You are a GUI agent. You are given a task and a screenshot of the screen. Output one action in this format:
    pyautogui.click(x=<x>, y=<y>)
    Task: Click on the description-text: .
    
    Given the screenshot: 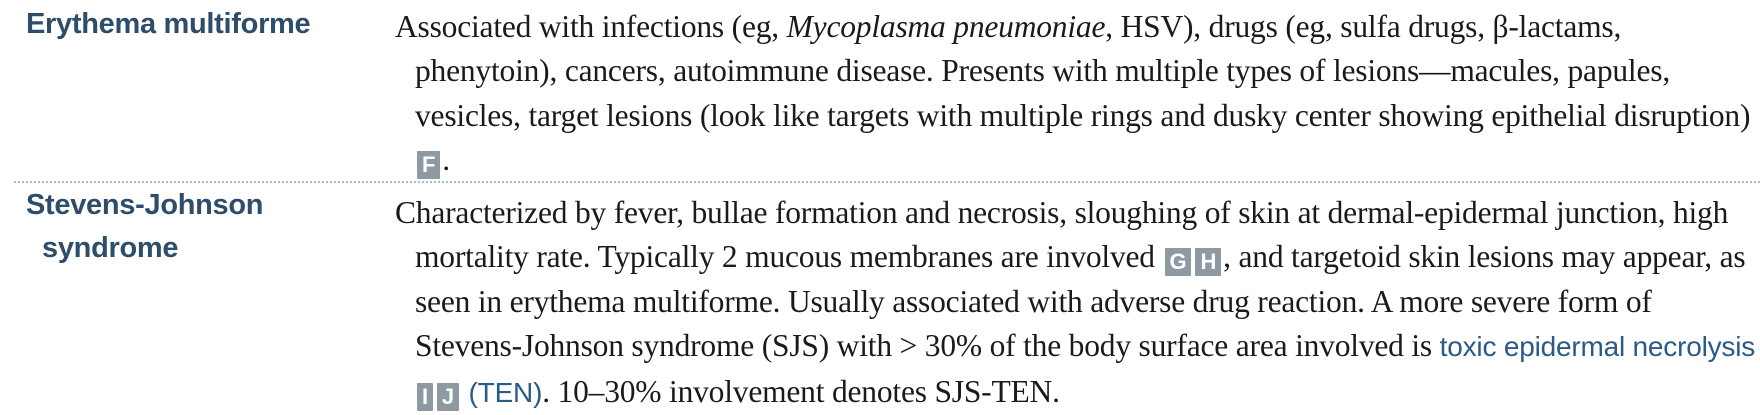 What is the action you would take?
    pyautogui.click(x=446, y=159)
    